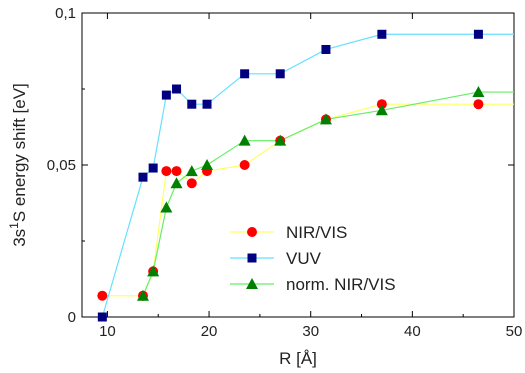  Describe the element at coordinates (14, 225) in the screenshot. I see `y-axis-title-superscript: 1` at that location.